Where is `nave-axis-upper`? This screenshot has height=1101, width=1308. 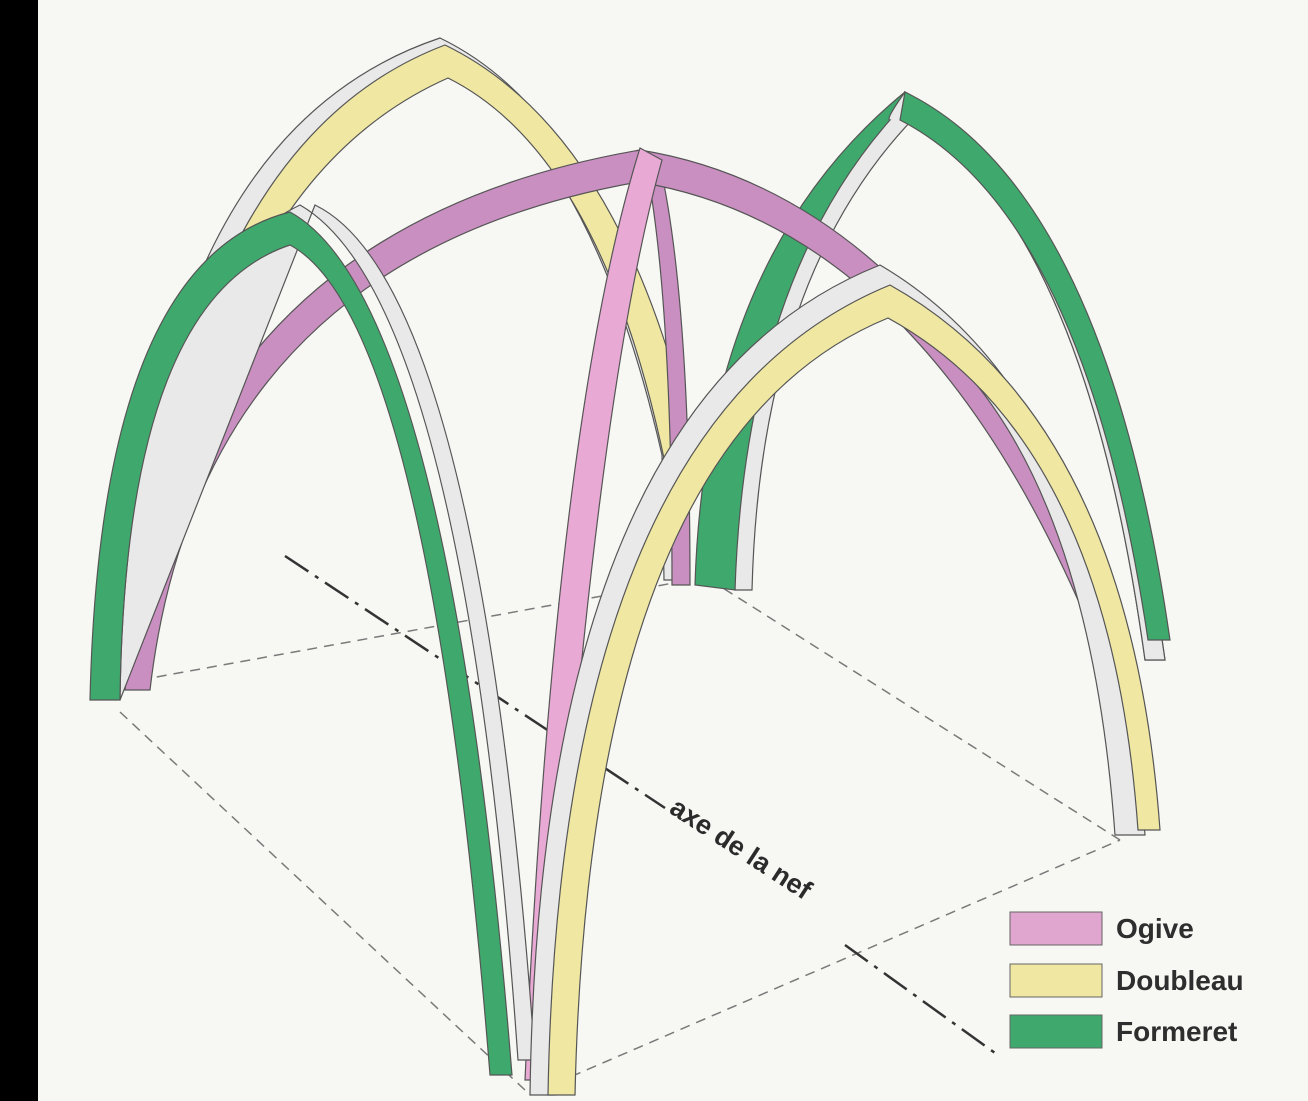 nave-axis-upper is located at coordinates (475, 682).